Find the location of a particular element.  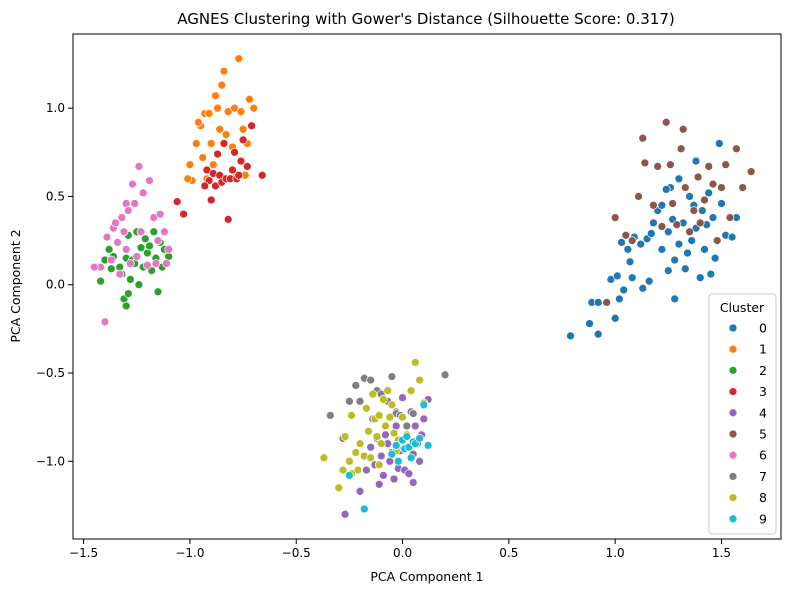

y-tick-label: −1.0 is located at coordinates (50, 461).